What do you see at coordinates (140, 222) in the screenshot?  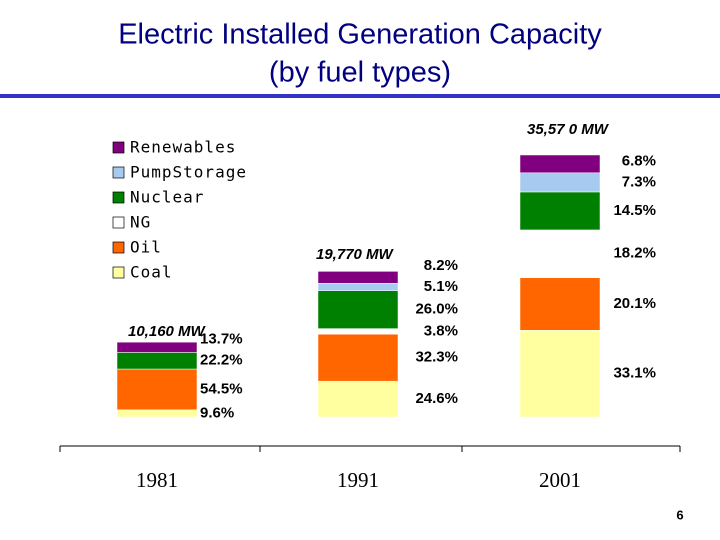 I see `legend-label: NG` at bounding box center [140, 222].